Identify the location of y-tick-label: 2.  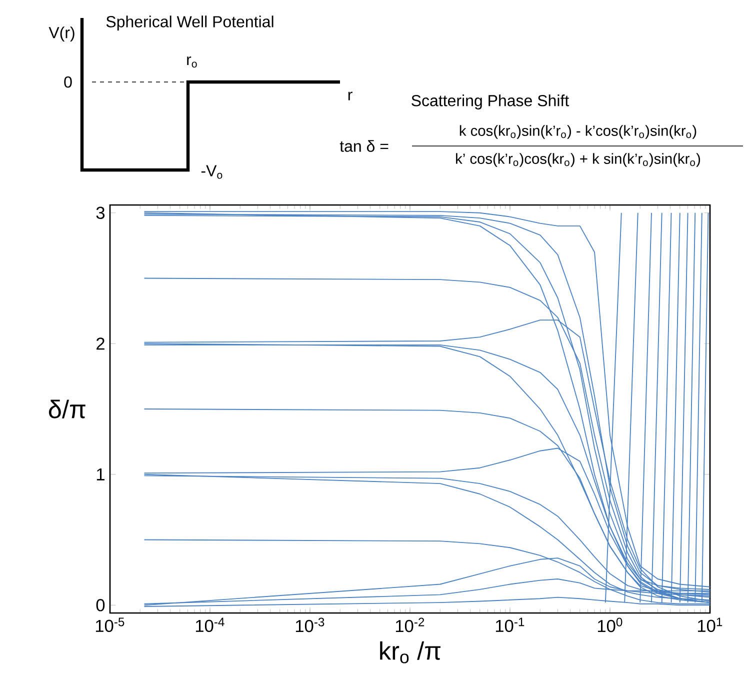
(100, 344).